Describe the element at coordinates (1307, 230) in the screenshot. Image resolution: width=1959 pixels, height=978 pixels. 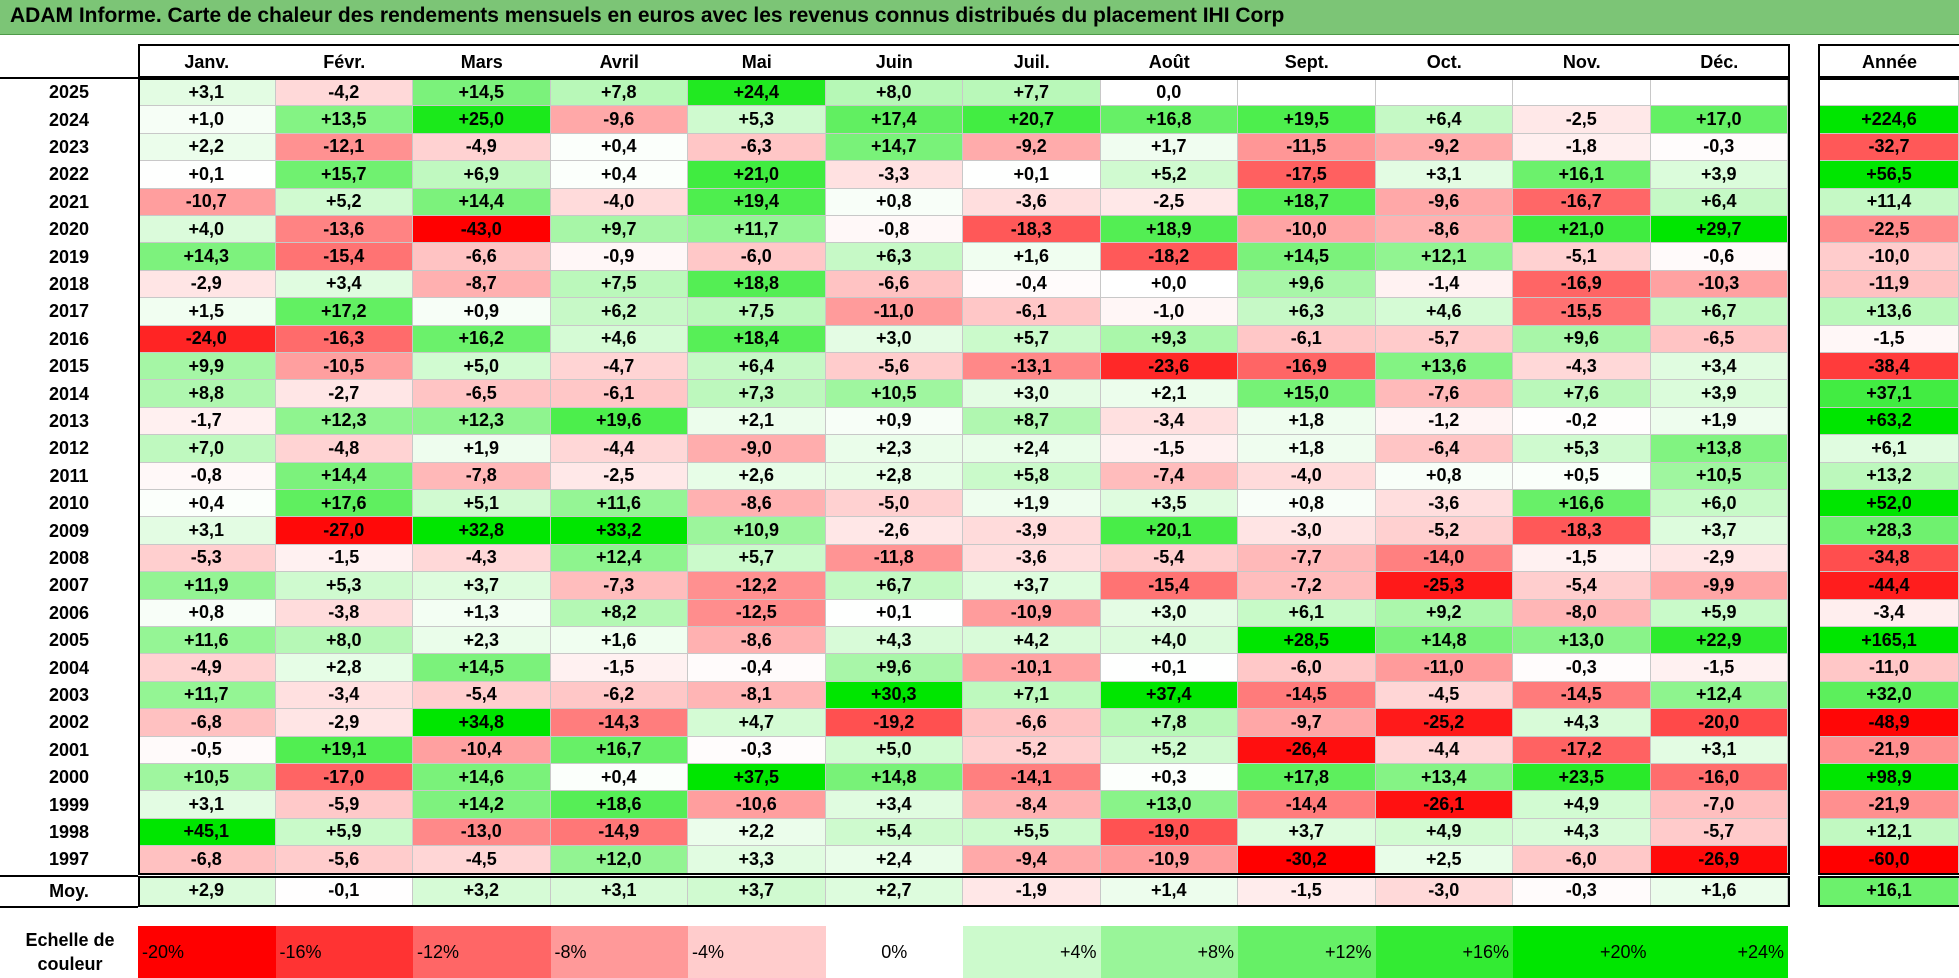
I see `heatmap-cell: -10,0` at that location.